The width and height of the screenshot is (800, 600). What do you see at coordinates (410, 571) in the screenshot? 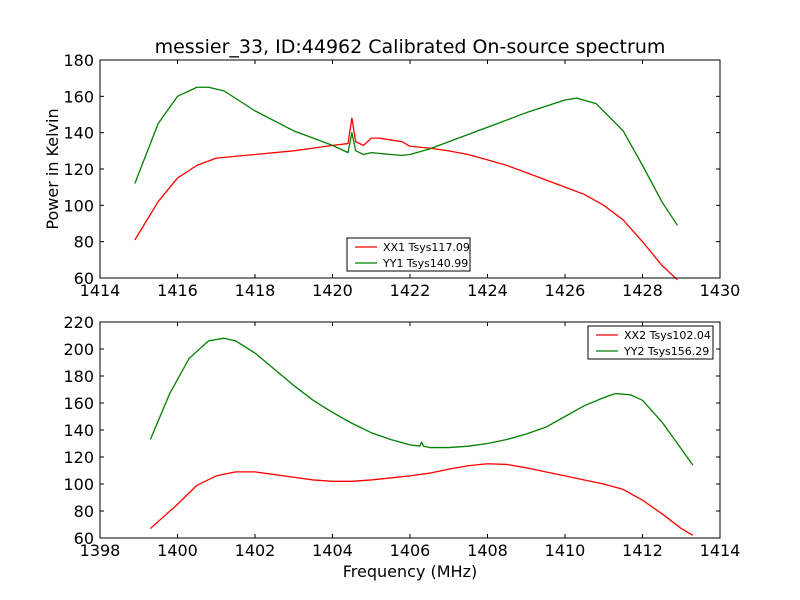
I see `x-axis-label: Frequency (MHz)` at bounding box center [410, 571].